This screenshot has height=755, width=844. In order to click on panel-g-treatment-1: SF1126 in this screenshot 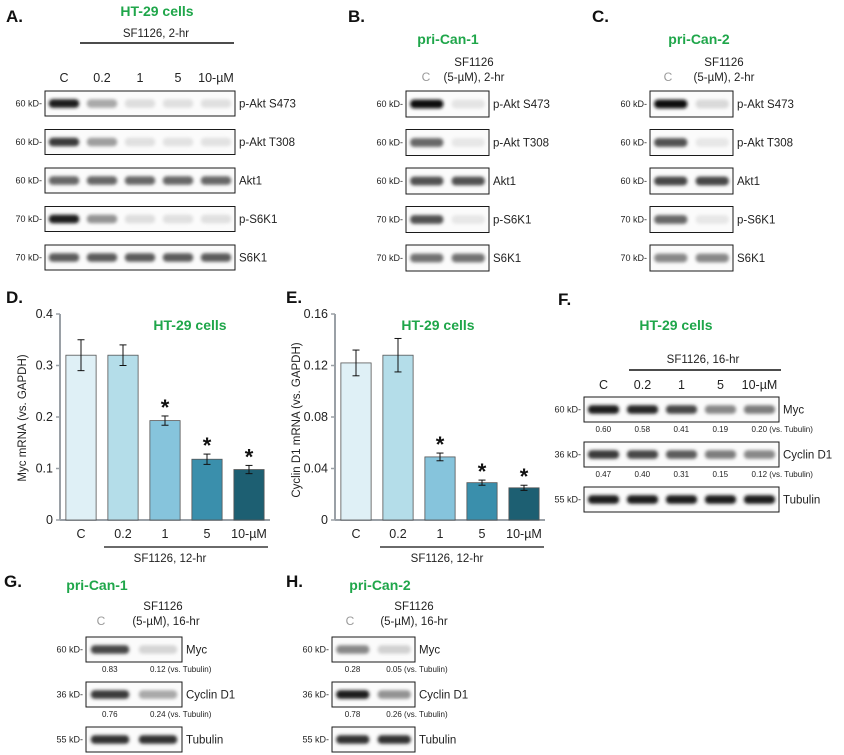, I will do `click(162, 607)`.